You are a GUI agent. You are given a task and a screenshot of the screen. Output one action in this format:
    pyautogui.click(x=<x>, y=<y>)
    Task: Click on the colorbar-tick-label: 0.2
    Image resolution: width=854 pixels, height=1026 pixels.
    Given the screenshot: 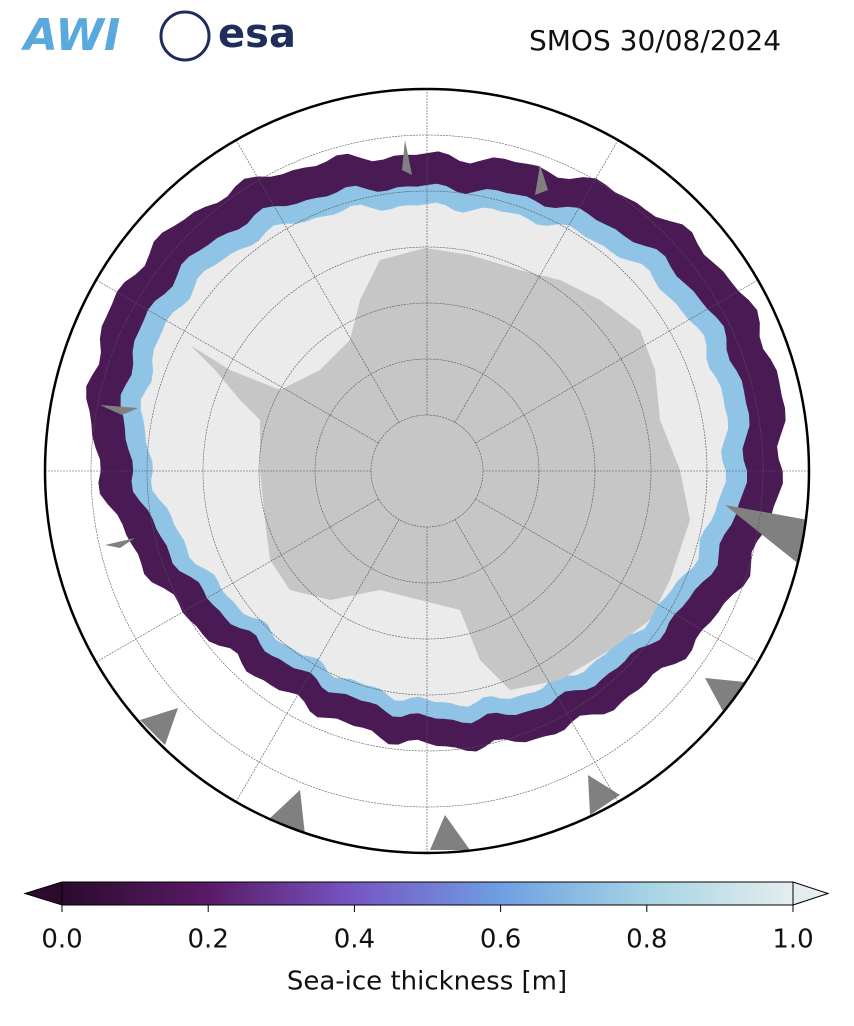 What is the action you would take?
    pyautogui.click(x=208, y=940)
    